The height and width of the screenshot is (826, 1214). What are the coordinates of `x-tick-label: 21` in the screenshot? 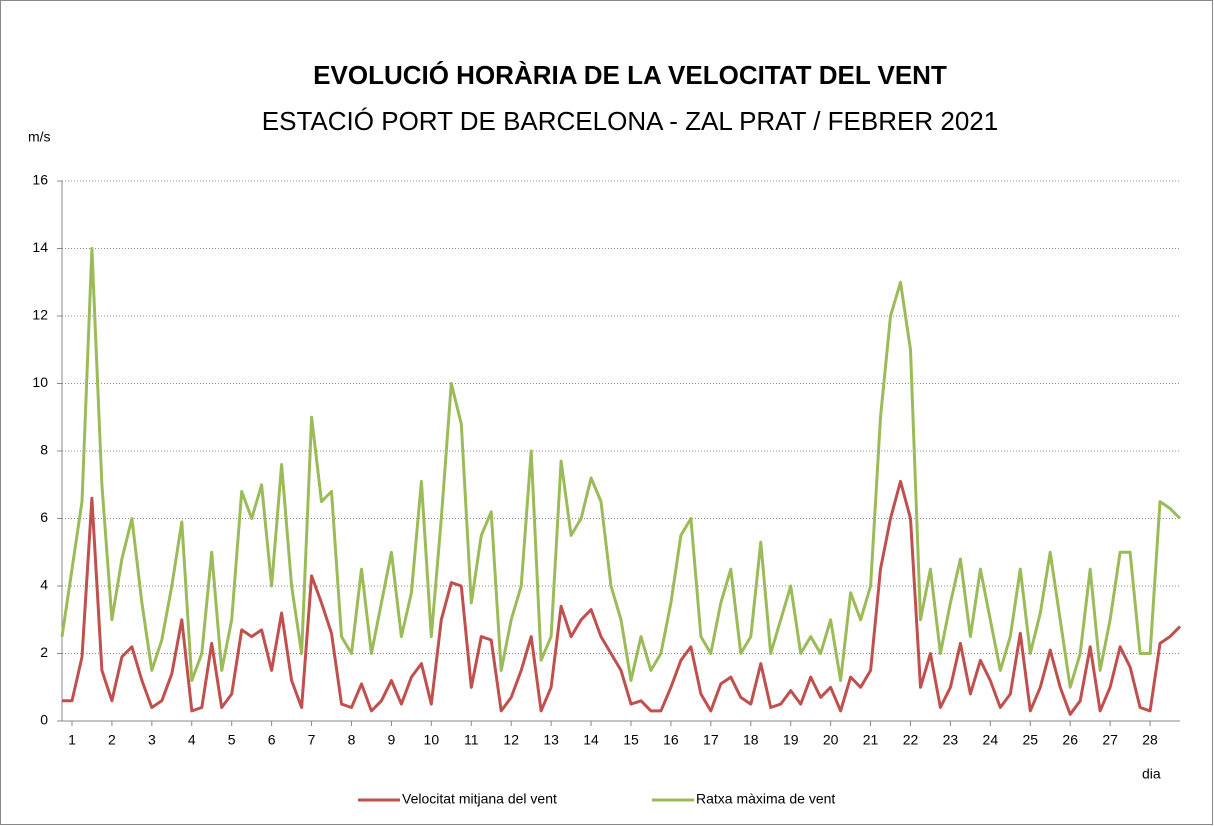 It's located at (871, 740).